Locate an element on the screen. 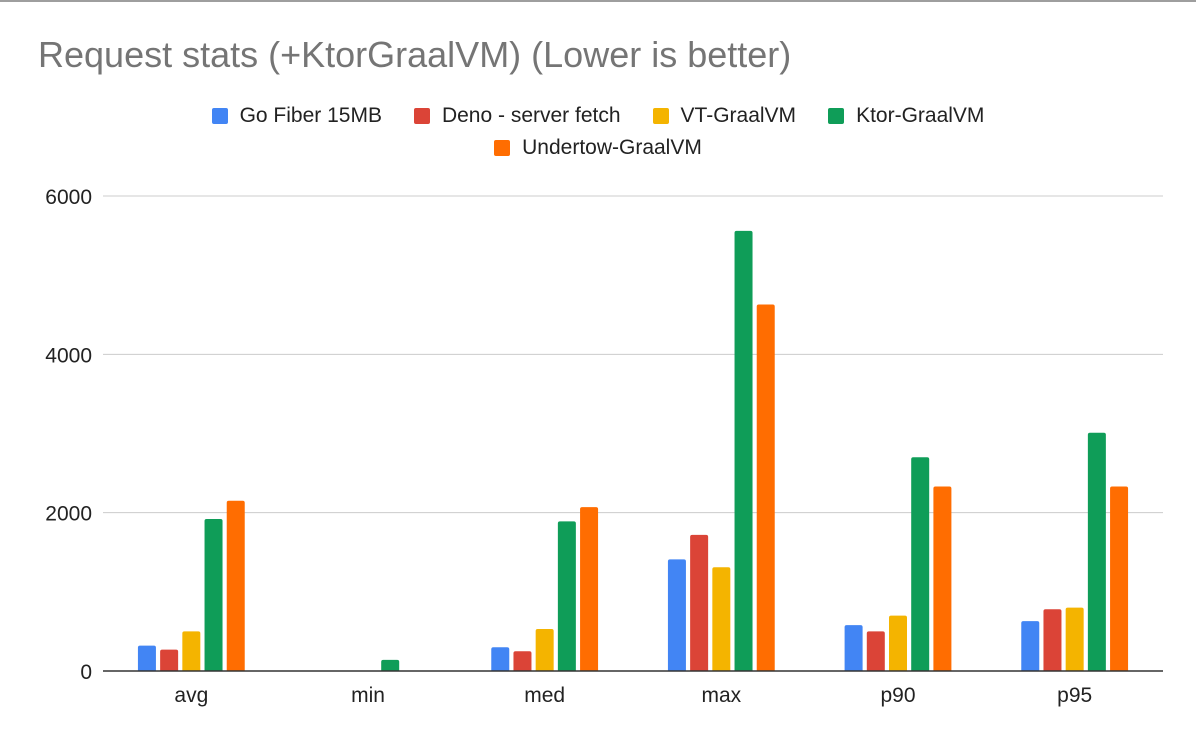 This screenshot has height=742, width=1196. legend-item: Undertow-GraalVM is located at coordinates (598, 148).